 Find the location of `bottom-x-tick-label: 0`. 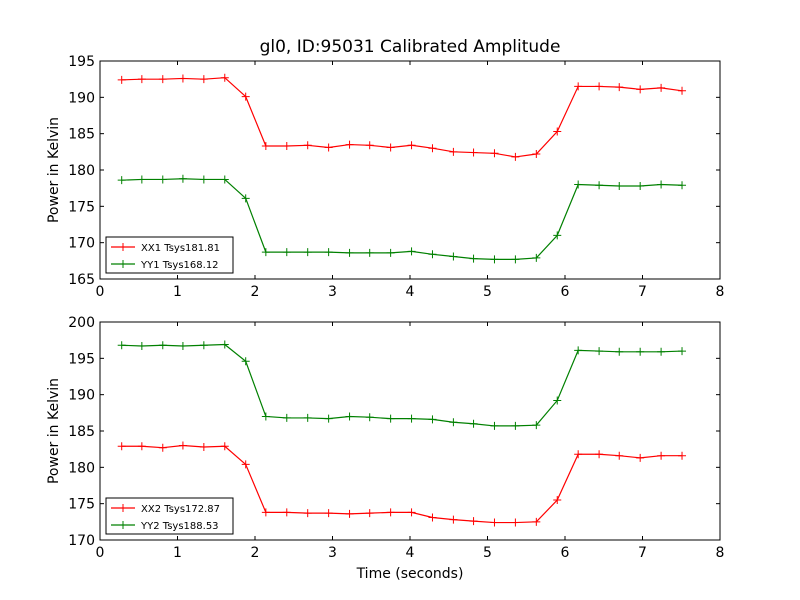

bottom-x-tick-label: 0 is located at coordinates (100, 553).